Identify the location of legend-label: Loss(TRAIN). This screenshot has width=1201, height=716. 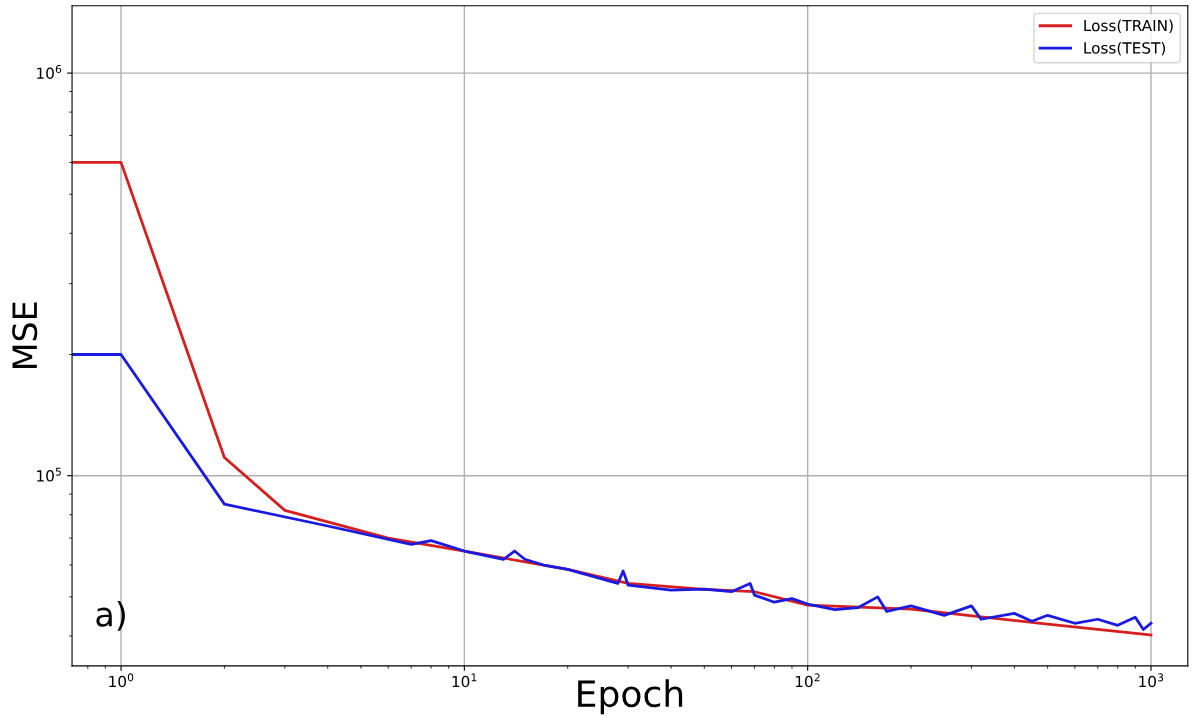
(1128, 26).